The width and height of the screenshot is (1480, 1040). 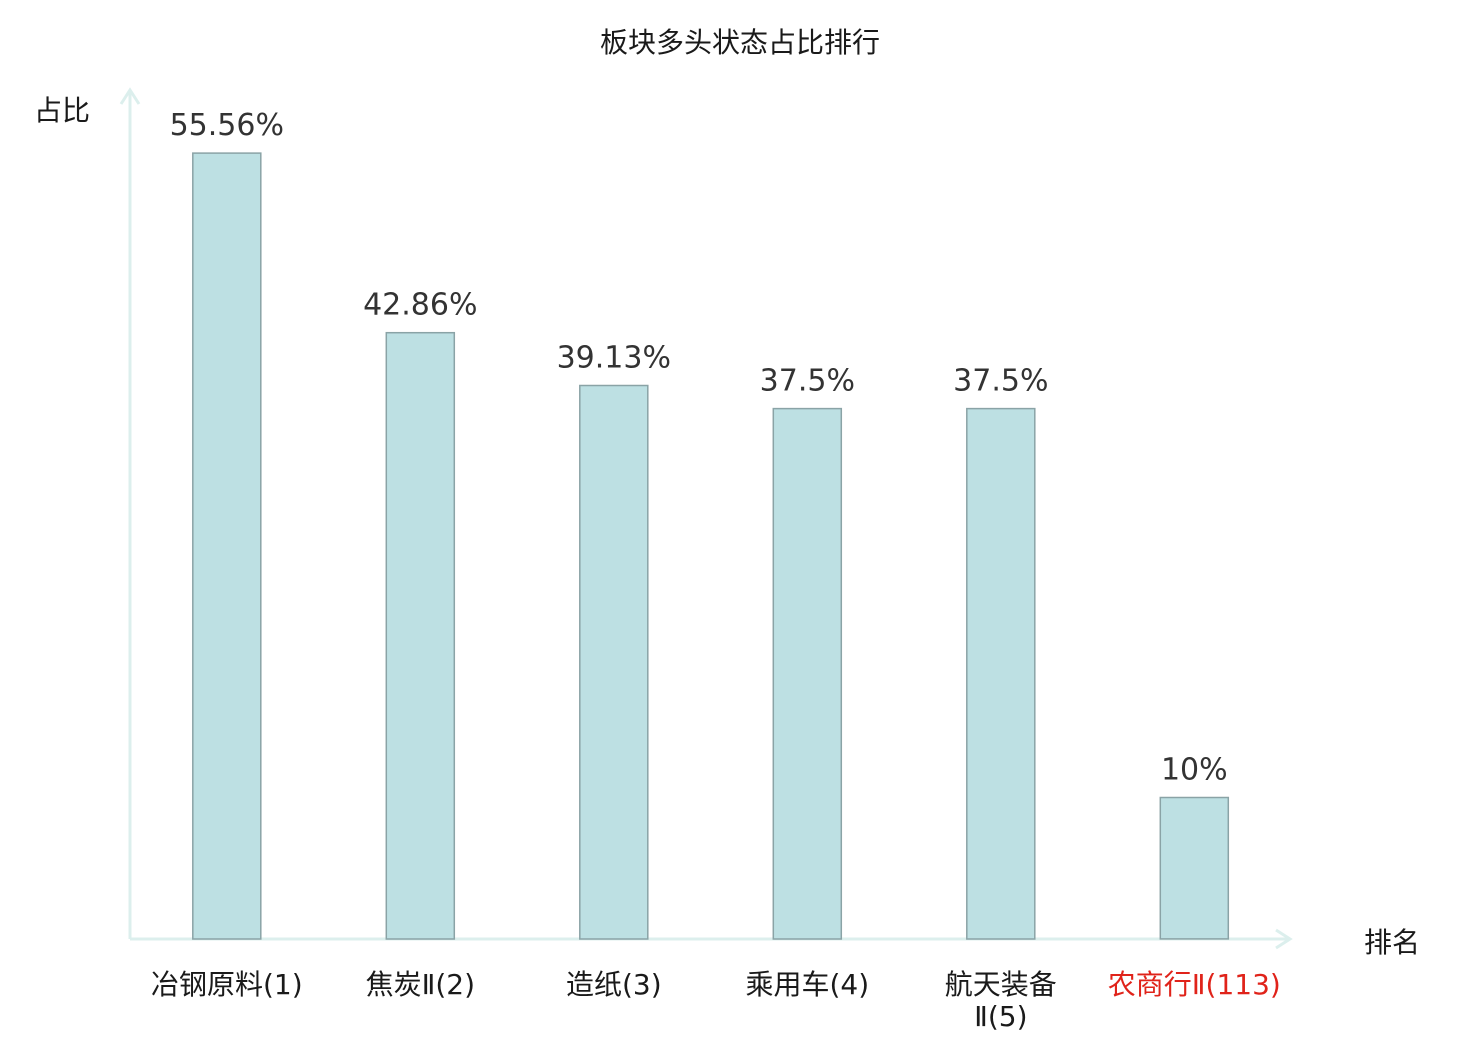 I want to click on x-tick-label-line: 焦炭Ⅱ(2), so click(x=420, y=984).